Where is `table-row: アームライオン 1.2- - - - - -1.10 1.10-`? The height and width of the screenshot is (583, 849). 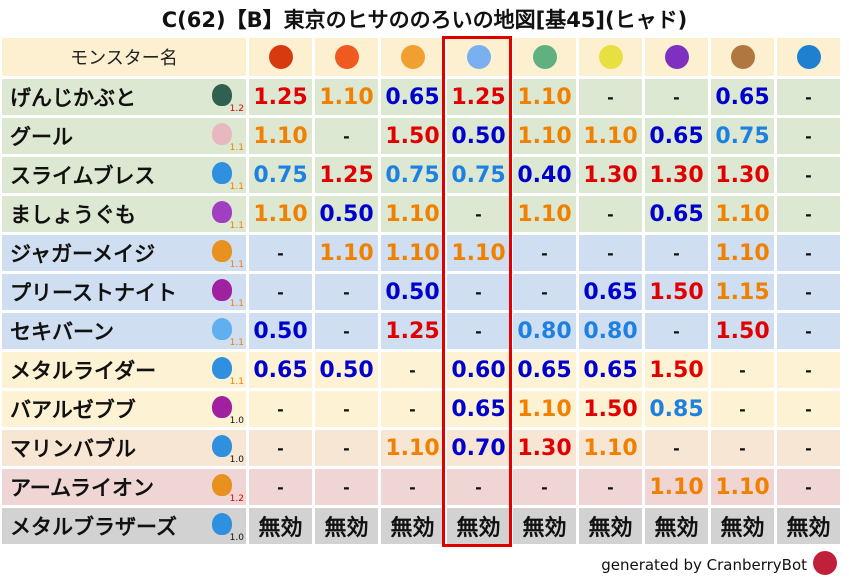
table-row: アームライオン 1.2- - - - - -1.10 1.10- is located at coordinates (421, 487).